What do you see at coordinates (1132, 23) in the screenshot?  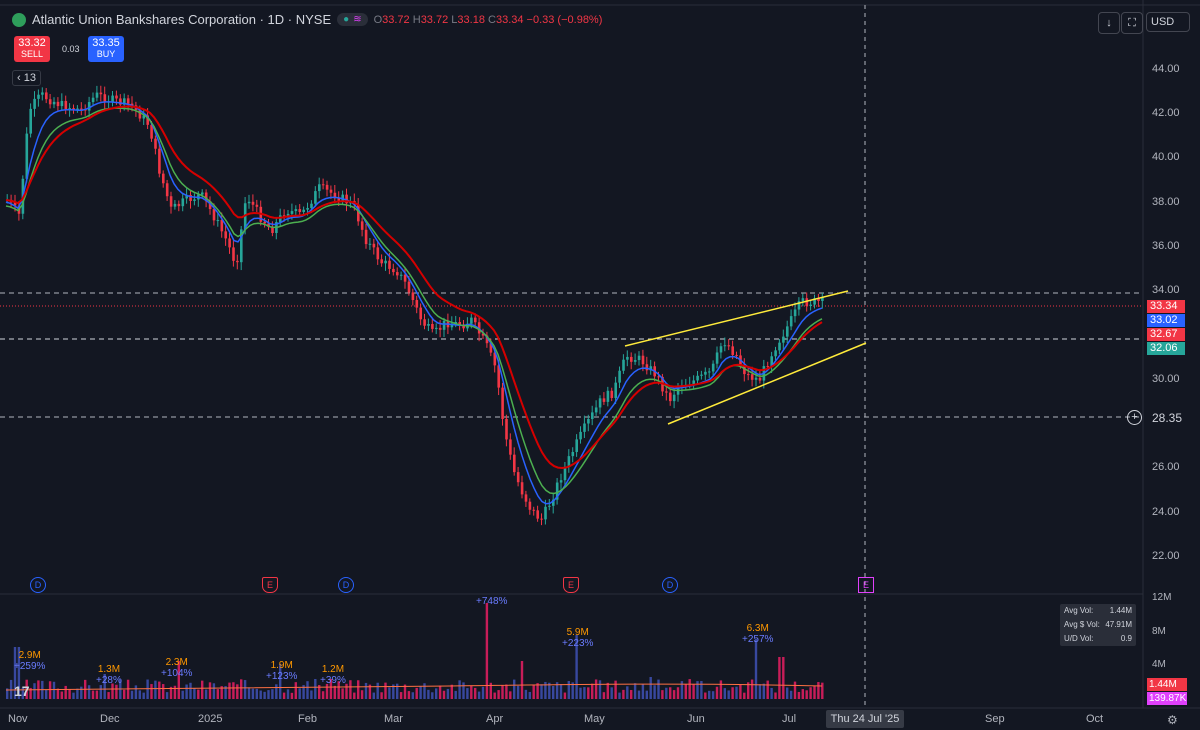 I see `fullscreen-icon: ⛶` at bounding box center [1132, 23].